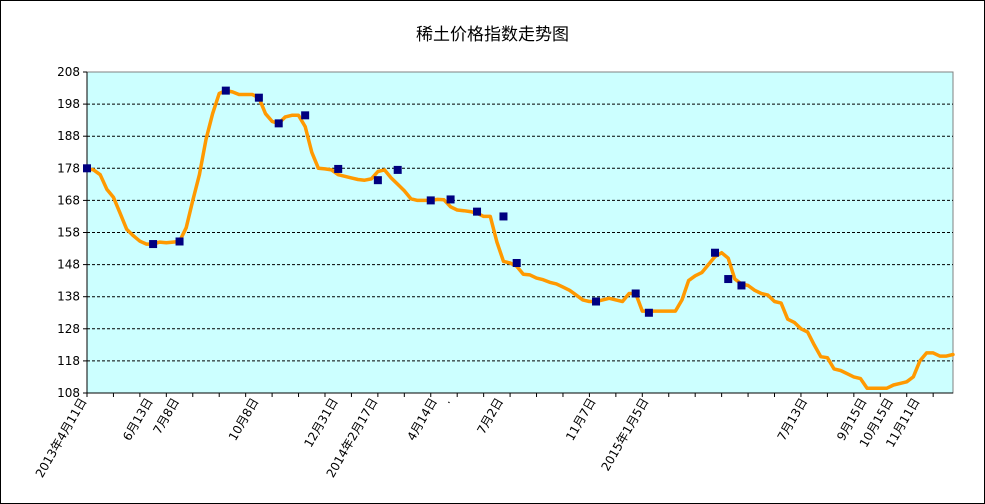 Image resolution: width=985 pixels, height=504 pixels. Describe the element at coordinates (320, 423) in the screenshot. I see `x-tick-label: 12月31日` at that location.